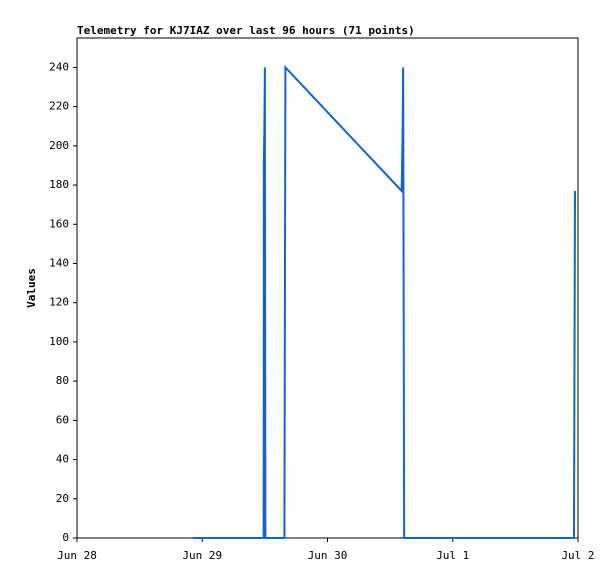 This screenshot has width=615, height=579. What do you see at coordinates (452, 555) in the screenshot?
I see `x-tick-label: Jul 1` at bounding box center [452, 555].